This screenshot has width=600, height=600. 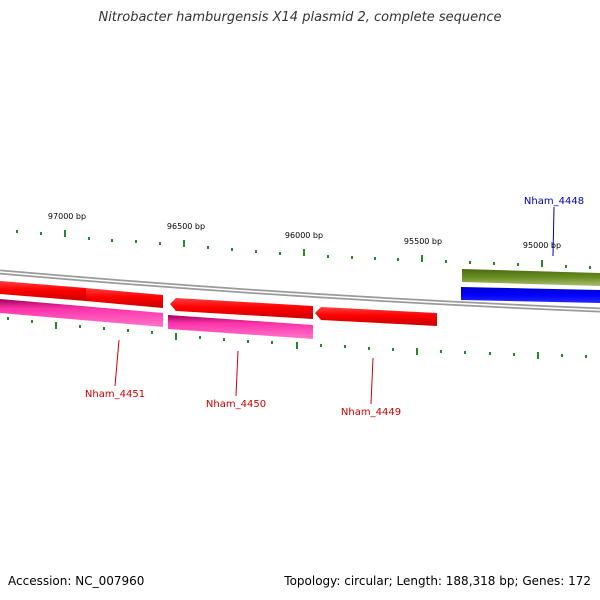 I want to click on accession-text: Accession: NC_007960, so click(x=76, y=581).